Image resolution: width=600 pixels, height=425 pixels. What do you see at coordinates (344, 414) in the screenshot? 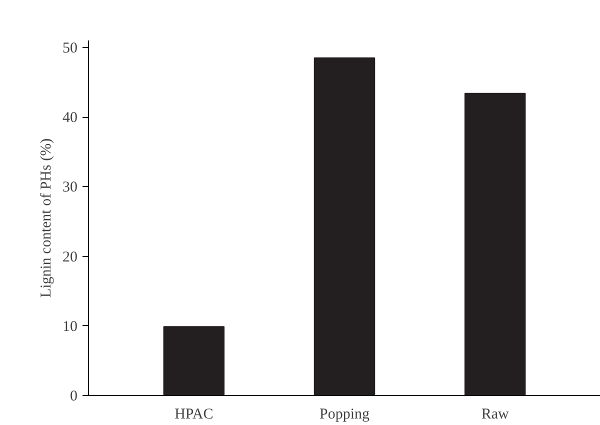
I see `x-tick-label: Popping` at bounding box center [344, 414].